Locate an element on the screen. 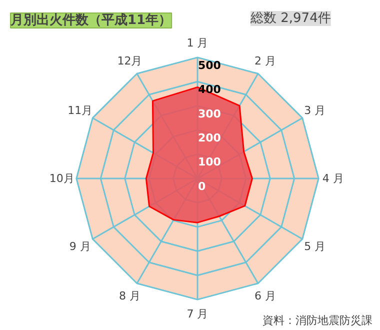 This screenshot has width=380, height=330. y-tick-label: 500 is located at coordinates (210, 65).